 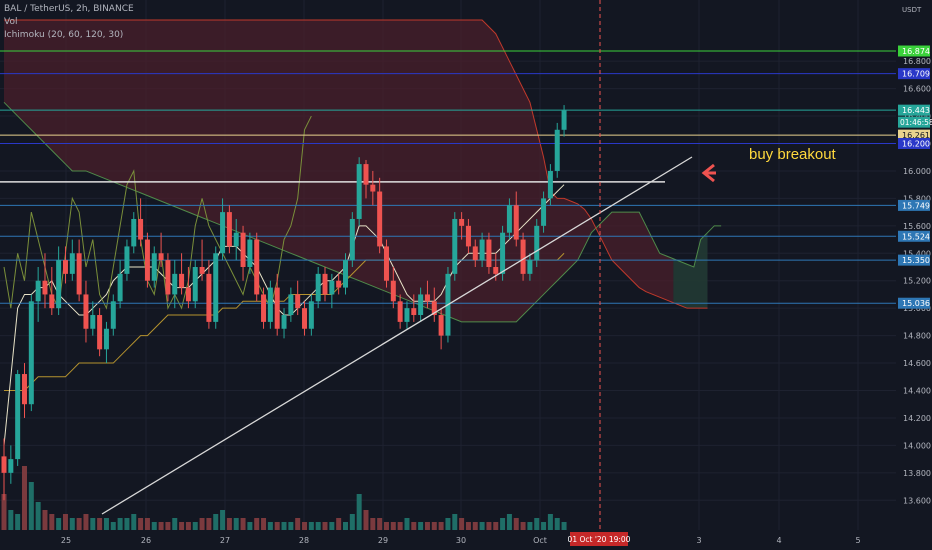 I want to click on volume-legend: Vol, so click(x=11, y=22).